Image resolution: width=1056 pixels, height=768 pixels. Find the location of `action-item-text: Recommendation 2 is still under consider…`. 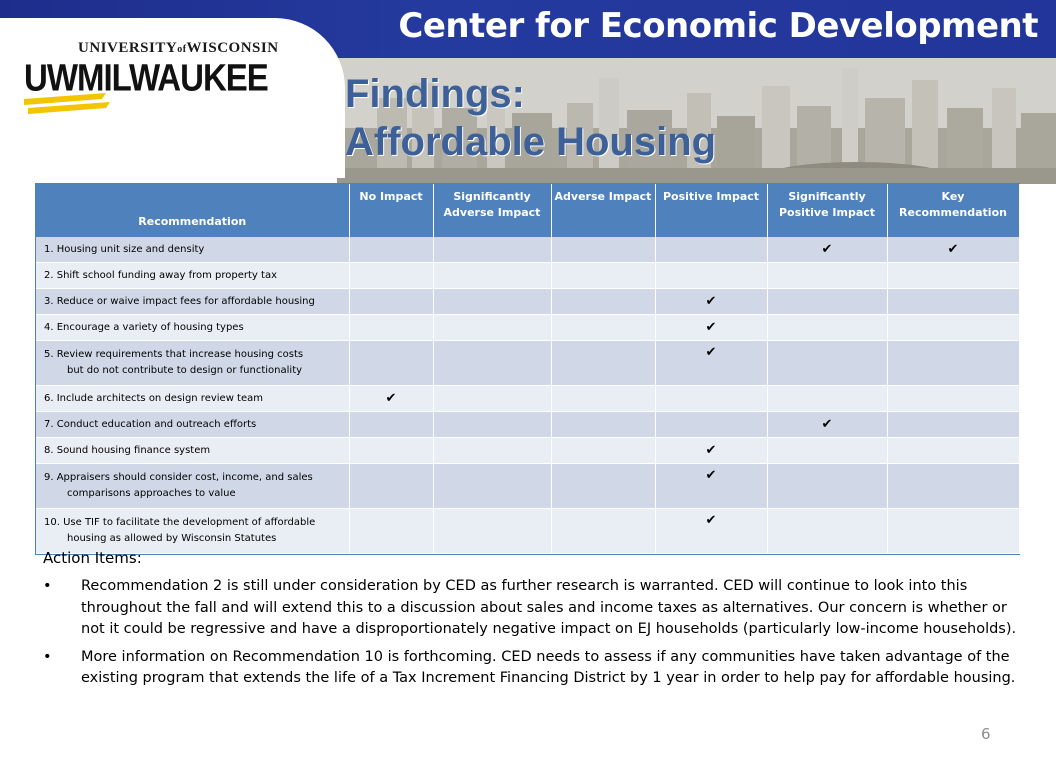

action-item-text: Recommendation 2 is still under consider… is located at coordinates (549, 607).